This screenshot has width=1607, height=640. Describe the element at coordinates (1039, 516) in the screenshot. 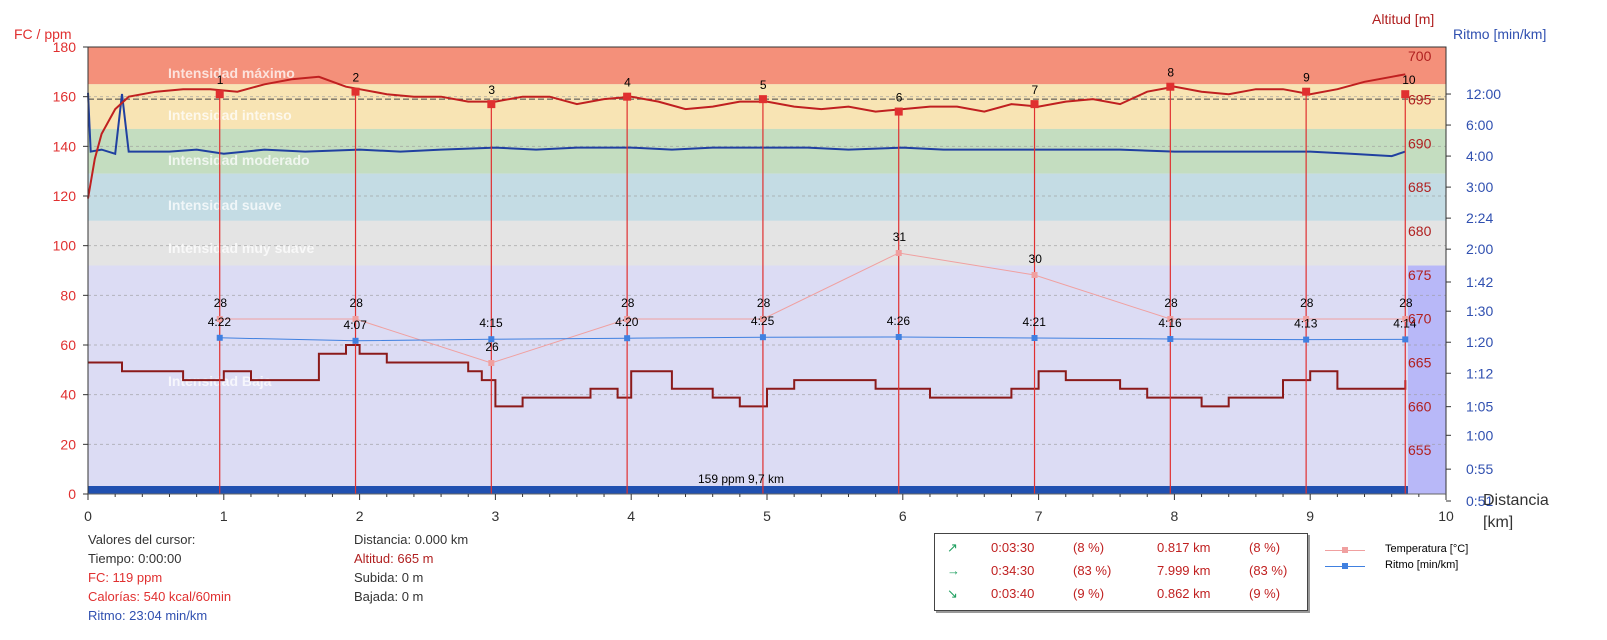

I see `x-tick-label: 7` at that location.